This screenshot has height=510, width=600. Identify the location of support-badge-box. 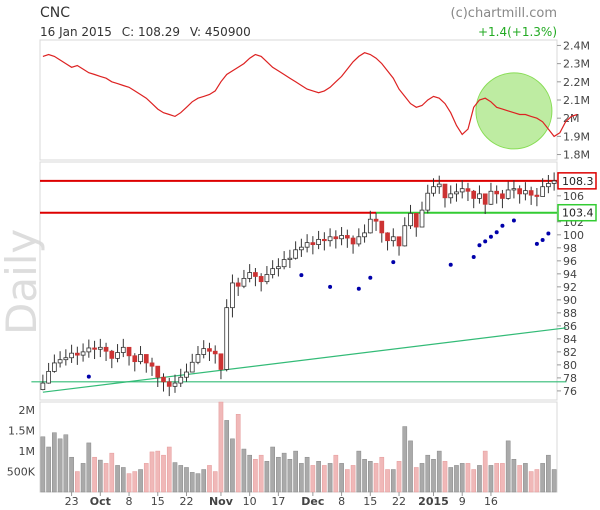
(577, 212).